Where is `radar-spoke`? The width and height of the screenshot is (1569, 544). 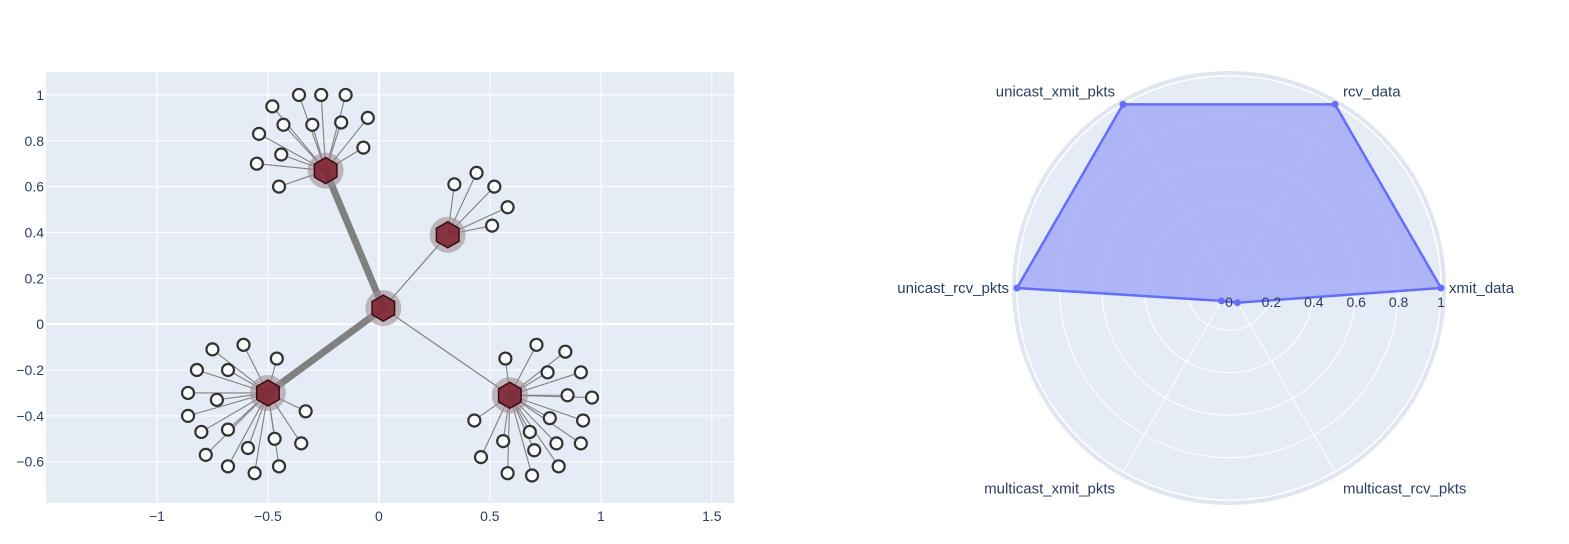
radar-spoke is located at coordinates (1176, 379).